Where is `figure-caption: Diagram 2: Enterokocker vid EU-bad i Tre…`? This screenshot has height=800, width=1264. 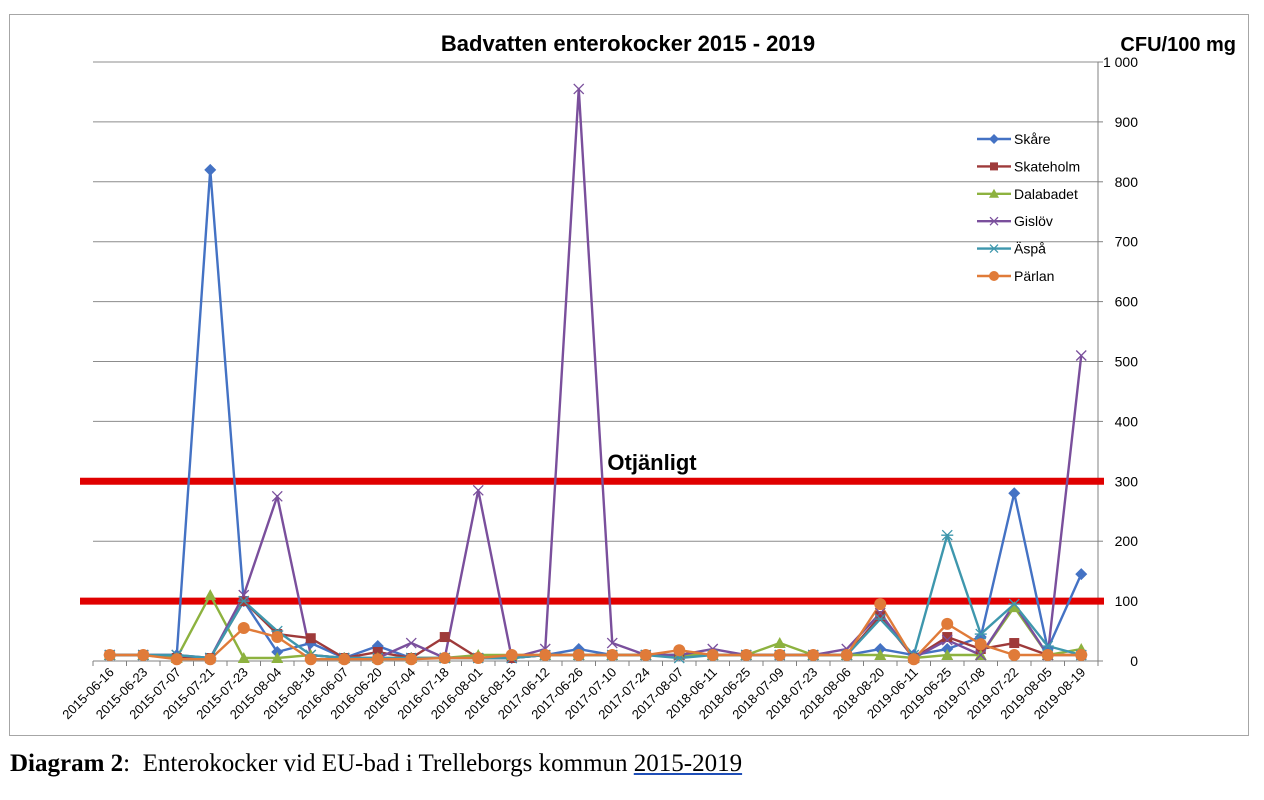 figure-caption: Diagram 2: Enterokocker vid EU-bad i Tre… is located at coordinates (376, 764).